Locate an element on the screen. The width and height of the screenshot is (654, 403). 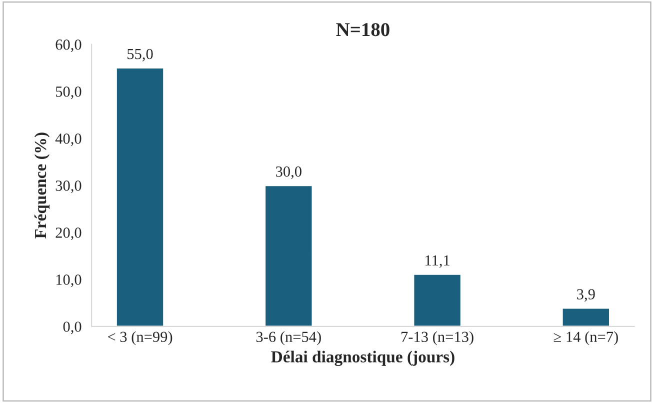
data-label: 55,0 is located at coordinates (140, 55).